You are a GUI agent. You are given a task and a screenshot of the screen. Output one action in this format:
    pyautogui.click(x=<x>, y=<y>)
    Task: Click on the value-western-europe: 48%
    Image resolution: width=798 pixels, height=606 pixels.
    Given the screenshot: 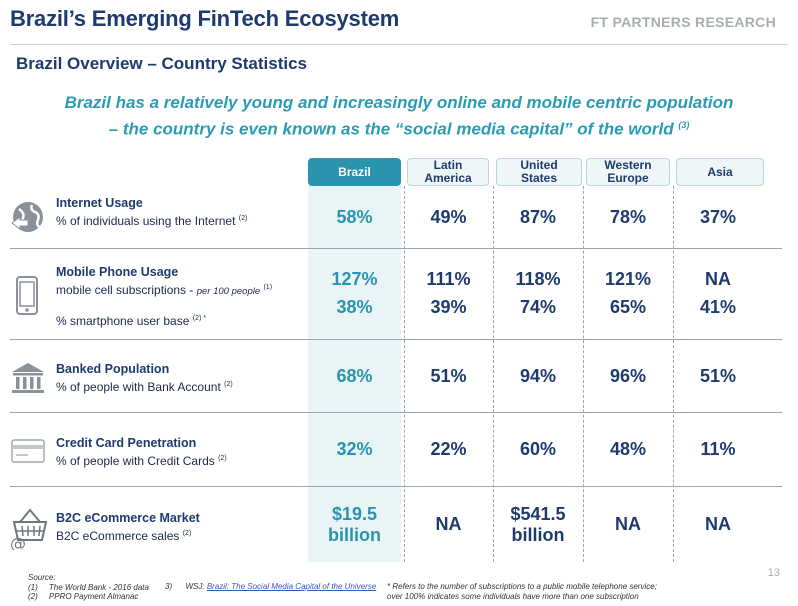 What is the action you would take?
    pyautogui.click(x=628, y=449)
    